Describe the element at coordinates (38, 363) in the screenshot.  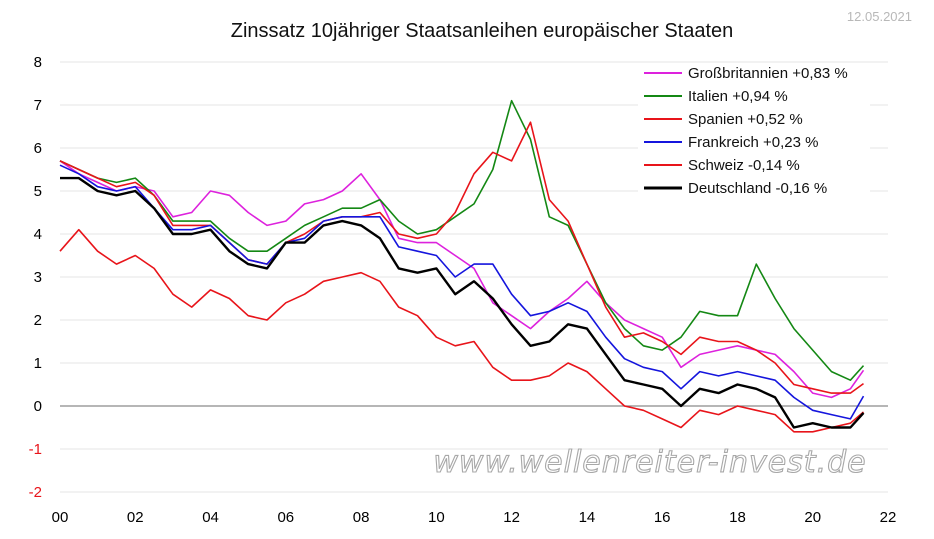
I see `y-tick-label: 1` at that location.